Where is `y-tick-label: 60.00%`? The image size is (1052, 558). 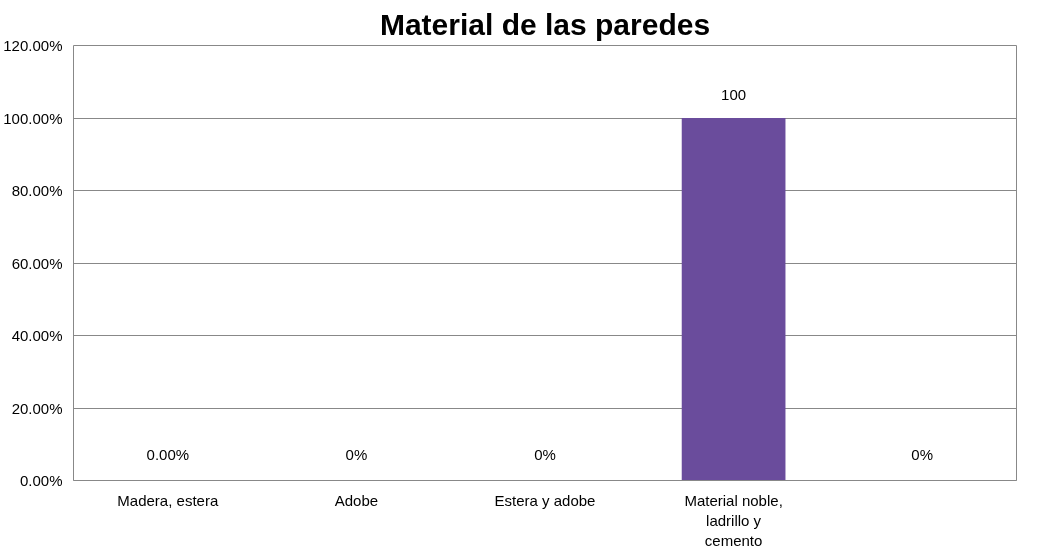
y-tick-label: 60.00% is located at coordinates (37, 263).